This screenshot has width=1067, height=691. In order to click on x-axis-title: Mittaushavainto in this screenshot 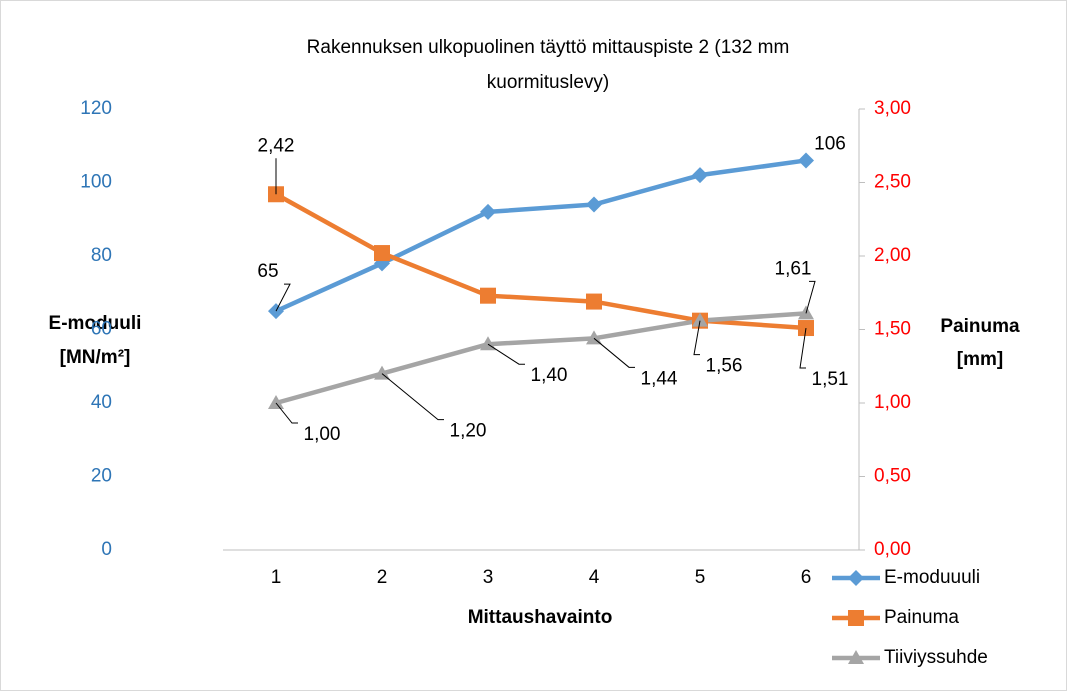, I will do `click(540, 617)`.